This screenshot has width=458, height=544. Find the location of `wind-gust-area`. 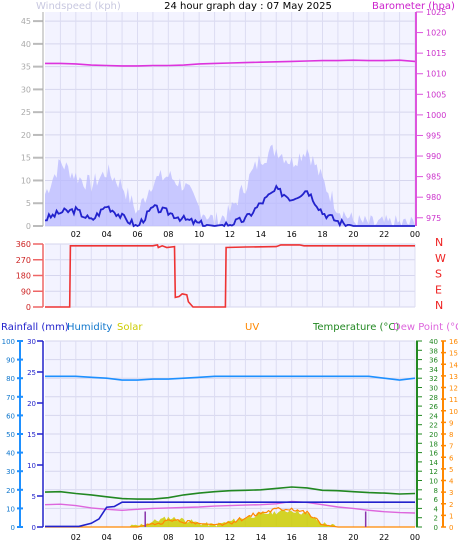

wind-gust-area is located at coordinates (230, 185).